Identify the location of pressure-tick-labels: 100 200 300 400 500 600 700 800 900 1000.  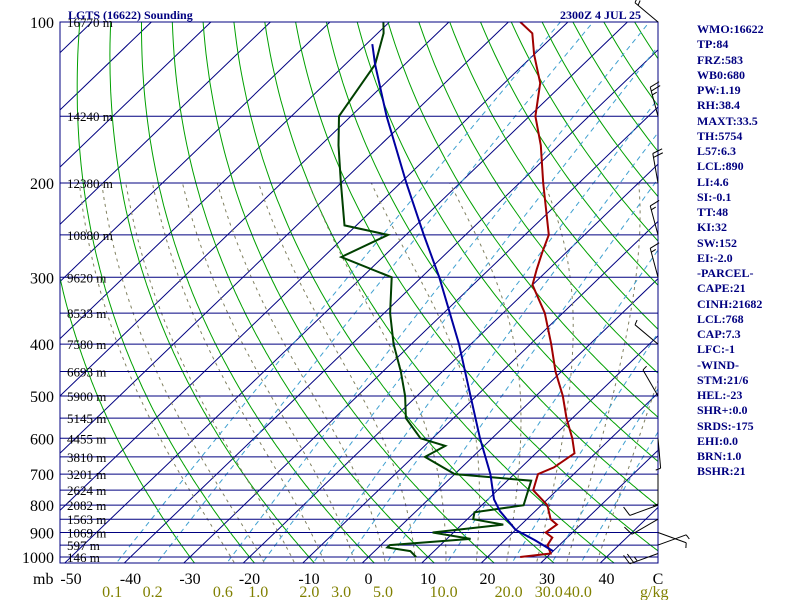
(38, 291).